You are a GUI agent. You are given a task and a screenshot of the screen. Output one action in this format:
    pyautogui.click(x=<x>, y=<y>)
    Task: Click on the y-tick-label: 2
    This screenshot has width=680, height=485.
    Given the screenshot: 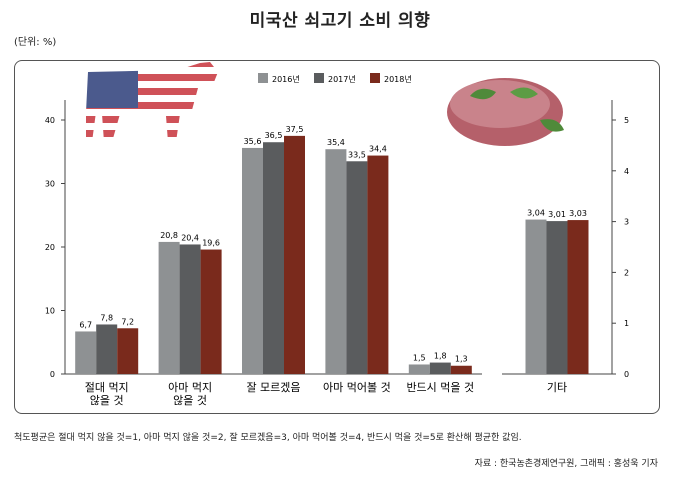 What is the action you would take?
    pyautogui.click(x=626, y=272)
    